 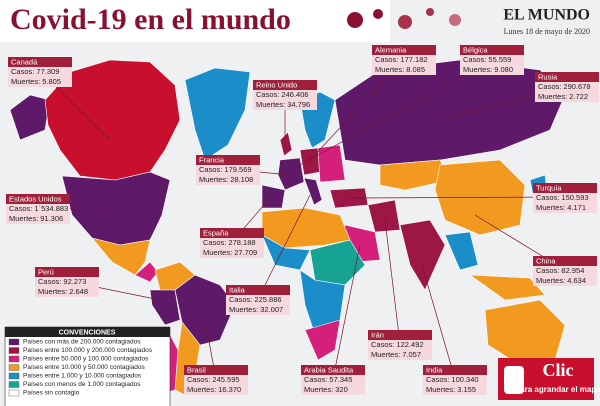 What do you see at coordinates (84, 367) in the screenshot?
I see `legend-label: Países entre 10.000 y 50.000 contagiados` at bounding box center [84, 367].